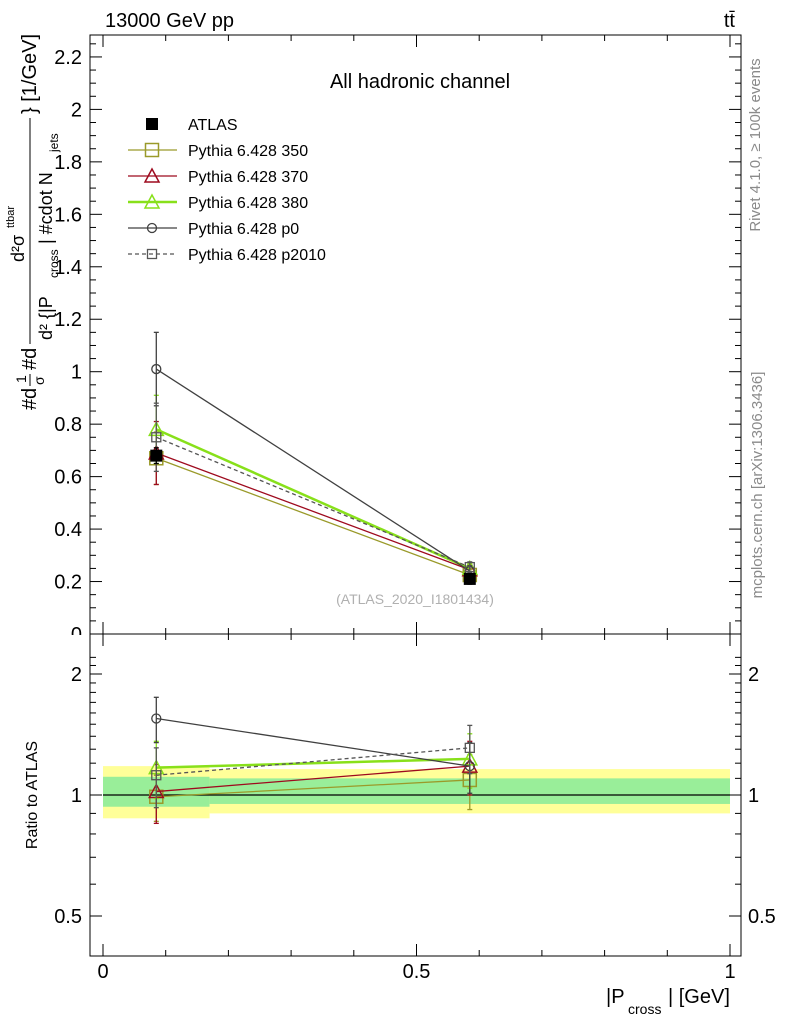 The height and width of the screenshot is (1024, 786). I want to click on main-ytick-label: 2, so click(76, 110).